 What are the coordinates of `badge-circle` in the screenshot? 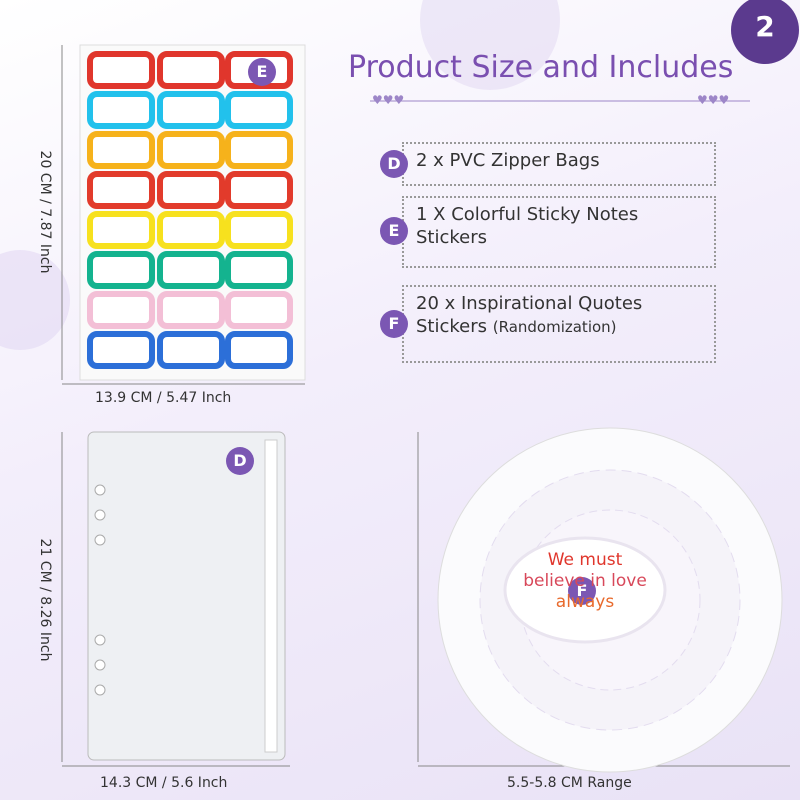 It's located at (765, 32).